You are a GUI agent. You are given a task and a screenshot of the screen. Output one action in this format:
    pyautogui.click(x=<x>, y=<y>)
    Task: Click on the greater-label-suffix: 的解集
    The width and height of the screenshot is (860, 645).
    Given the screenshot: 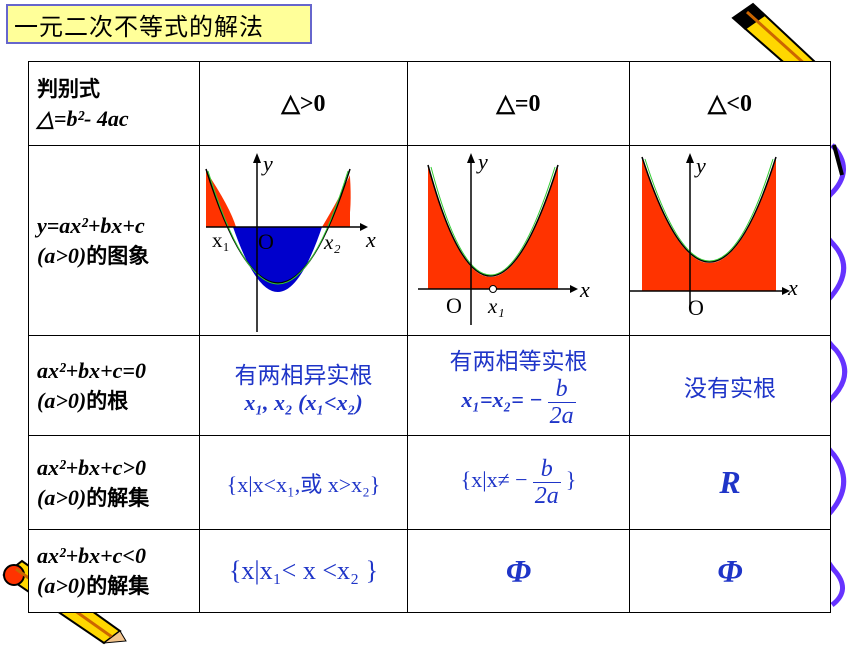 What is the action you would take?
    pyautogui.click(x=118, y=497)
    